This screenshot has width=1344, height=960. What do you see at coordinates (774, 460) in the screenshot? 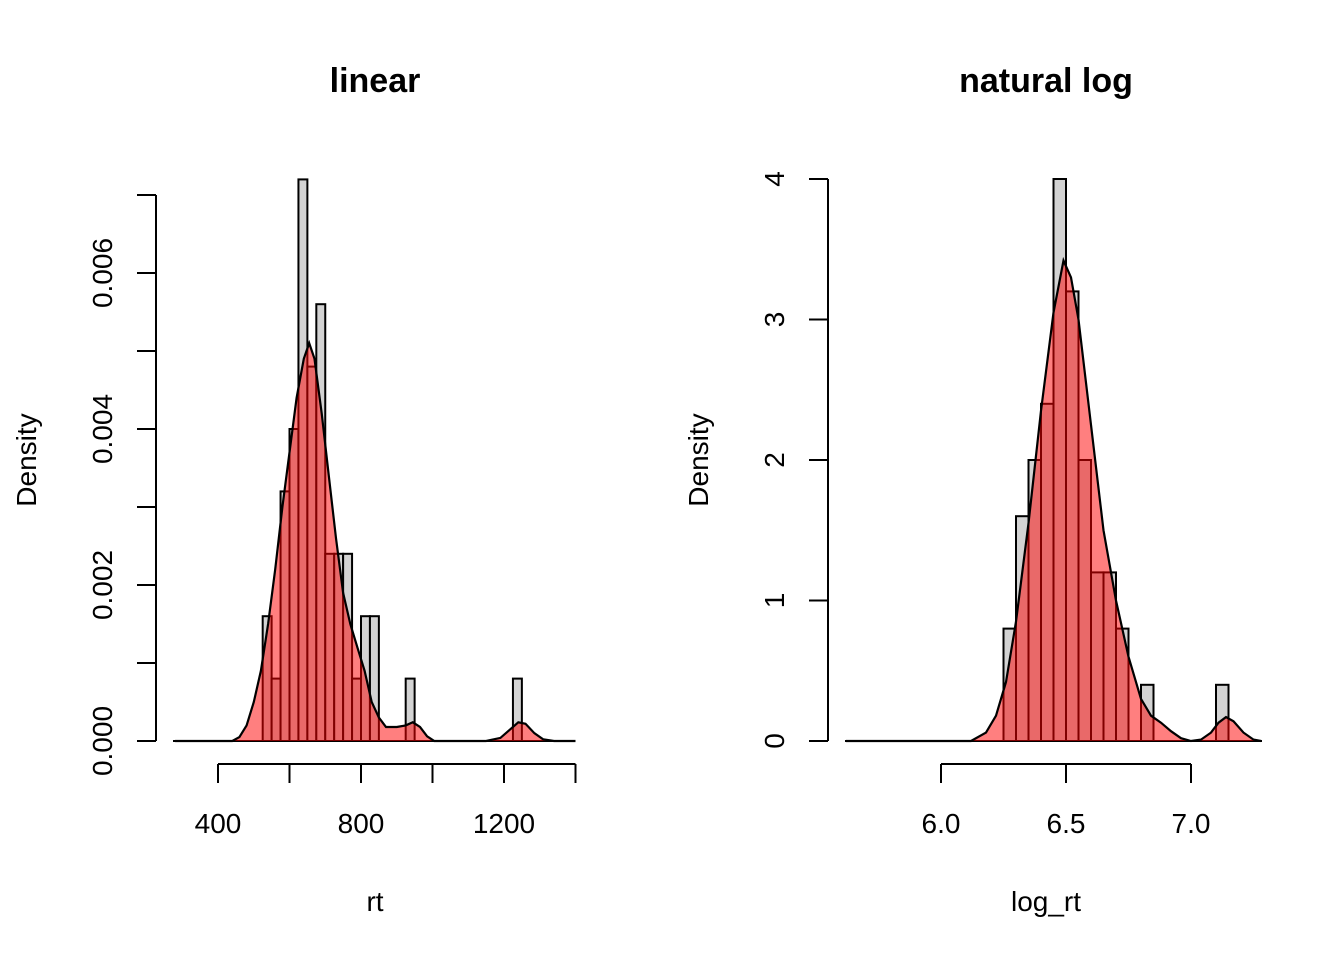
I see `y-tick-label: 2` at bounding box center [774, 460].